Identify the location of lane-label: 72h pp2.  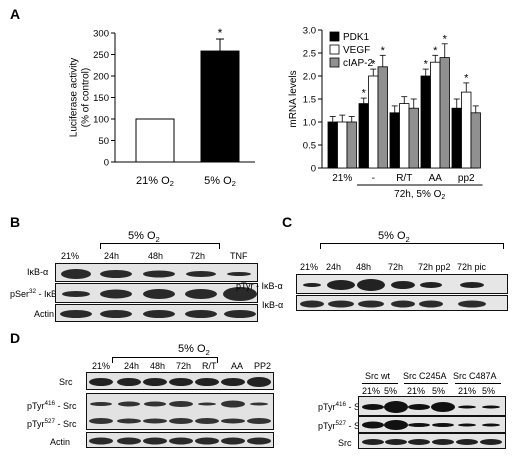
(434, 267).